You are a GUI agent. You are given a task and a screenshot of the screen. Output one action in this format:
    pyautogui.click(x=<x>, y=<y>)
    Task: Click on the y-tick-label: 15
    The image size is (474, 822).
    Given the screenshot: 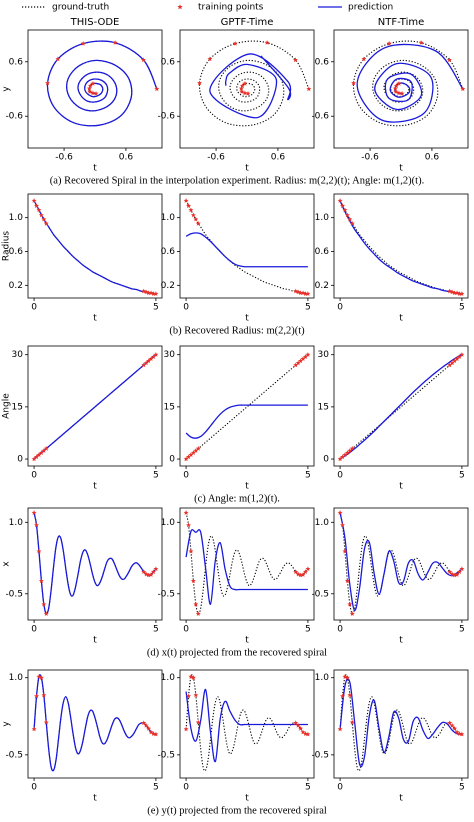 What is the action you would take?
    pyautogui.click(x=169, y=407)
    